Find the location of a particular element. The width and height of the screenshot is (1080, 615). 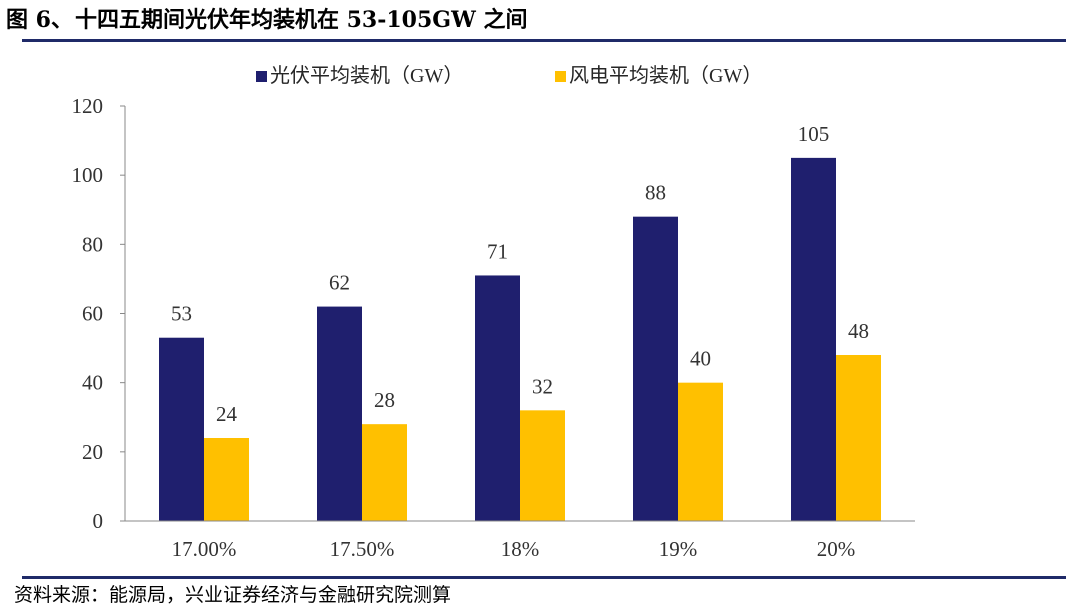

x-tick-label: 17.00% is located at coordinates (204, 549).